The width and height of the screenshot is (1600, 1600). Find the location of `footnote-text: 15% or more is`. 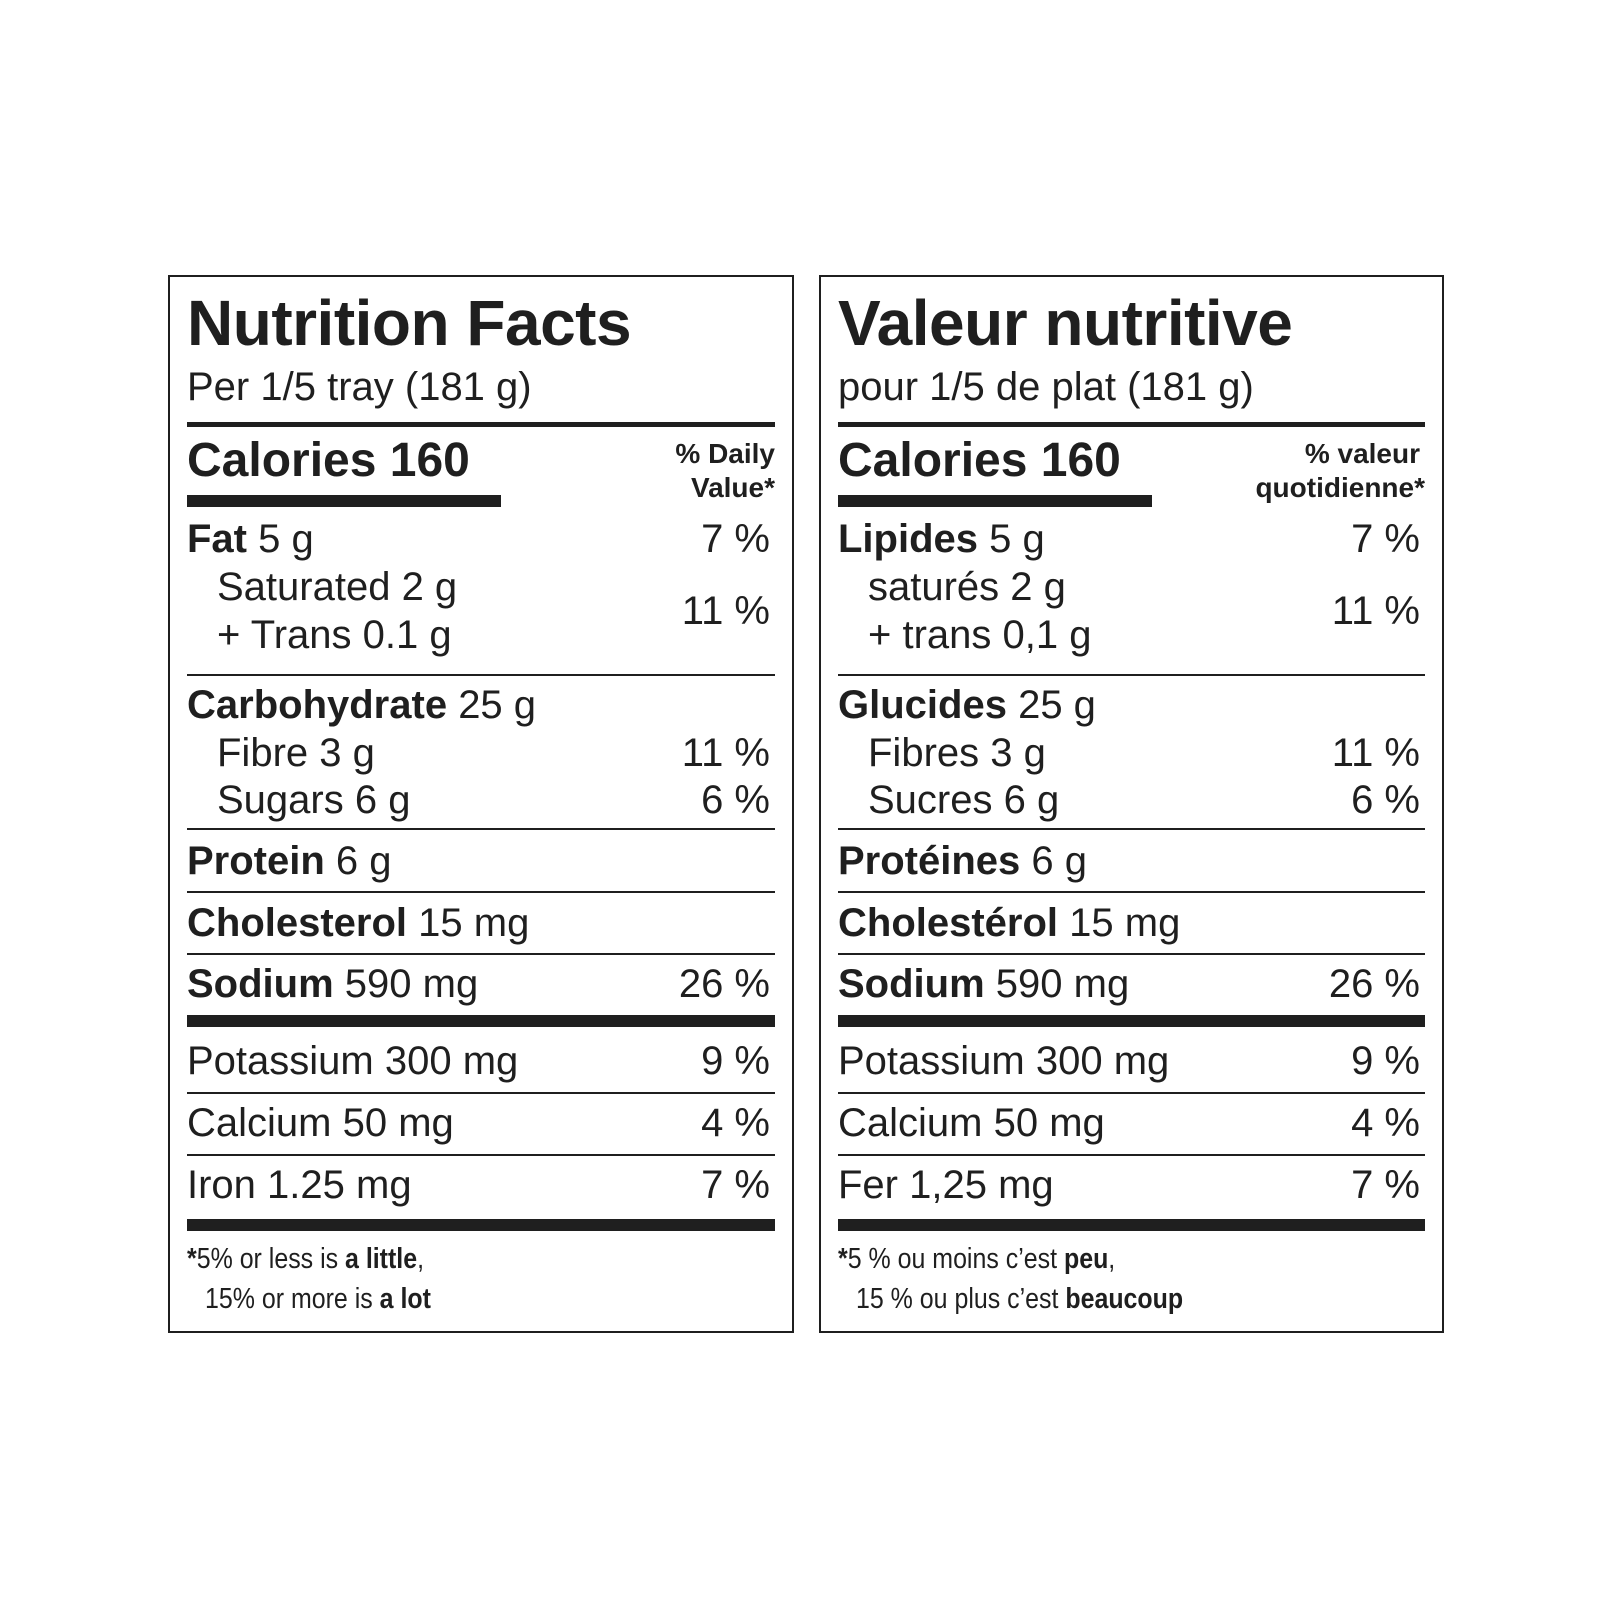

footnote-text: 15% or more is is located at coordinates (292, 1299).